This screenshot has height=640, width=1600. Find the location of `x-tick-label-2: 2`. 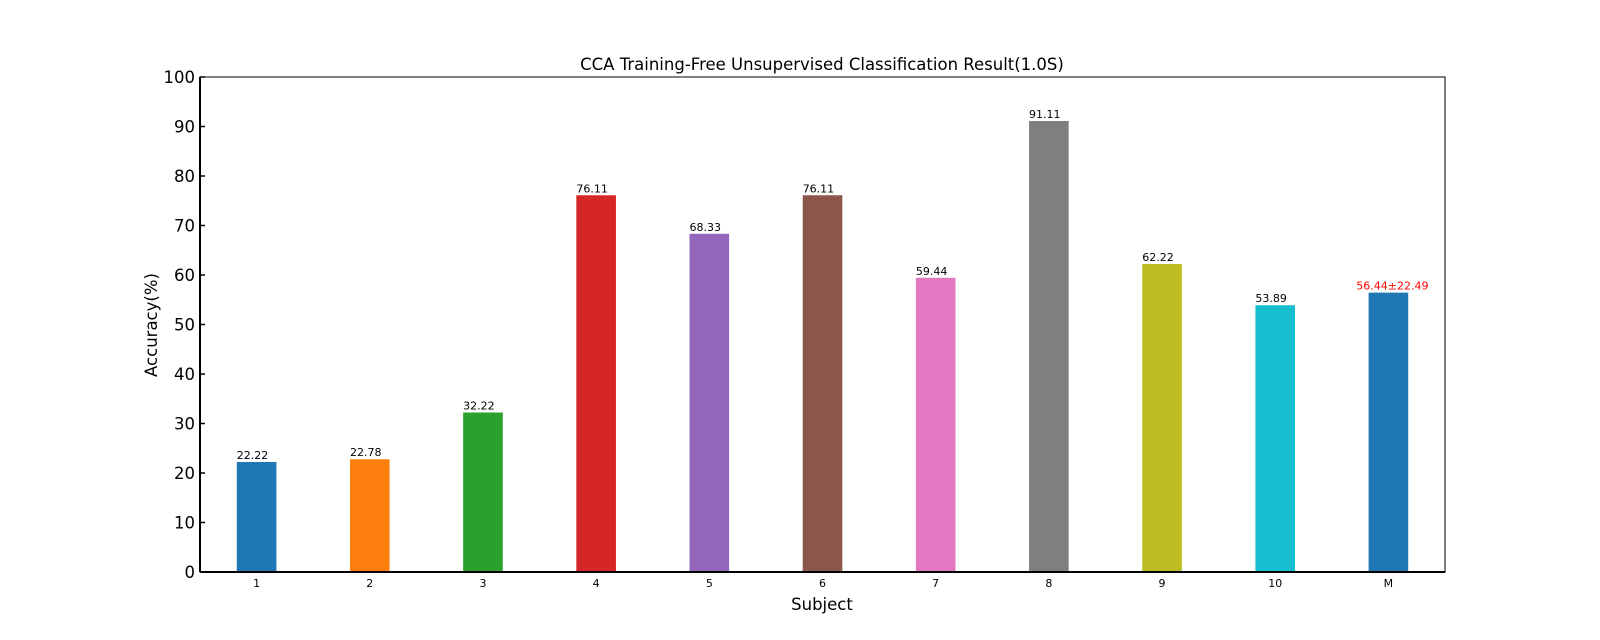

x-tick-label-2: 2 is located at coordinates (369, 583).